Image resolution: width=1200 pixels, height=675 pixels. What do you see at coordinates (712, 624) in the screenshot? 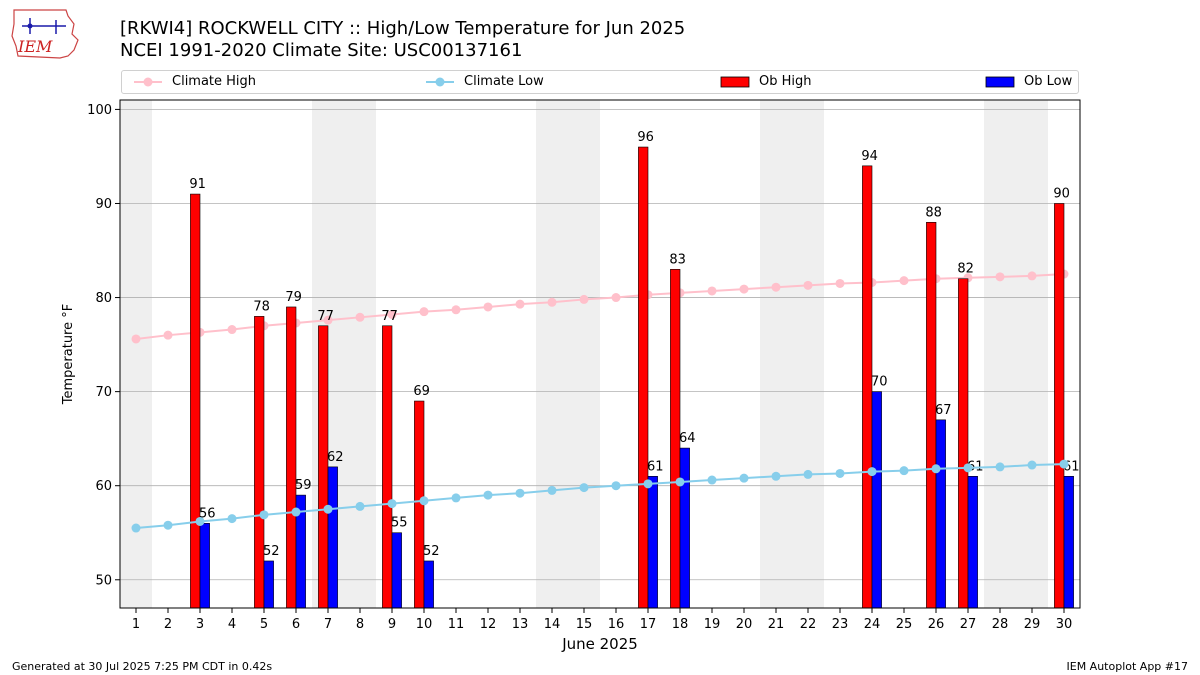
I see `x-tick-label: 19` at bounding box center [712, 624].